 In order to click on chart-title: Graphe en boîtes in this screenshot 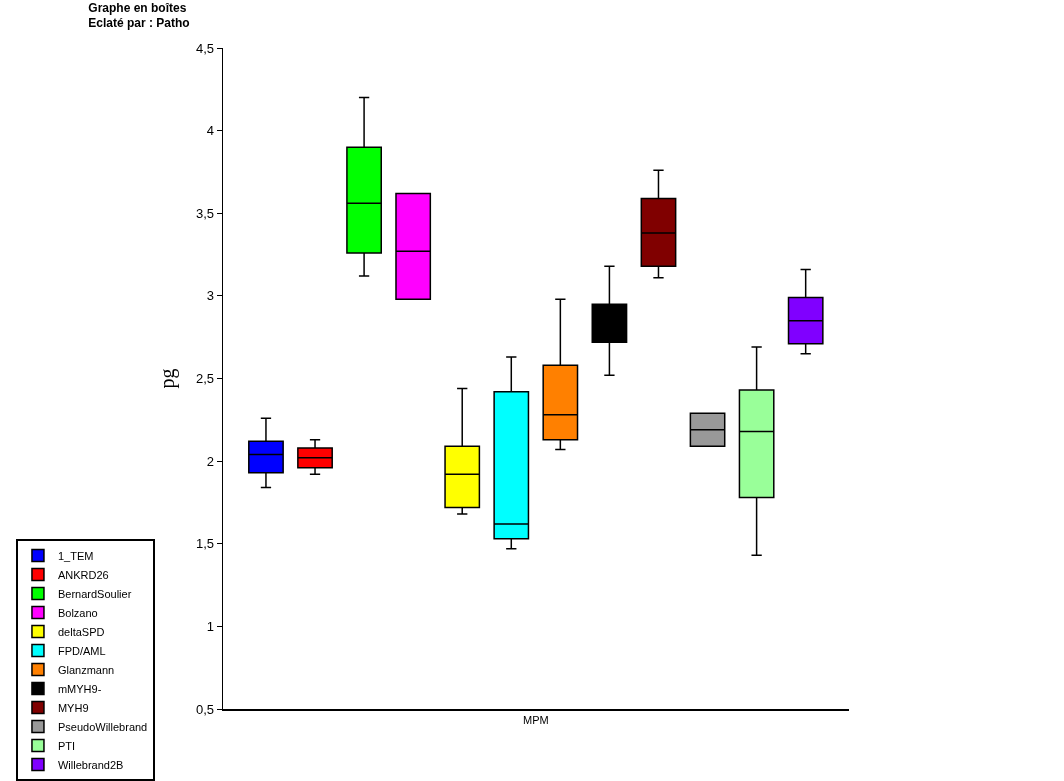, I will do `click(137, 7)`.